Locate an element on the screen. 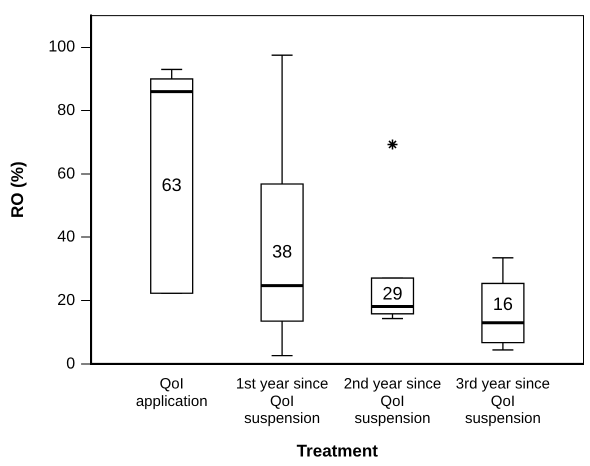 This screenshot has width=590, height=466. y-axis-title: RO (%) is located at coordinates (17, 189).